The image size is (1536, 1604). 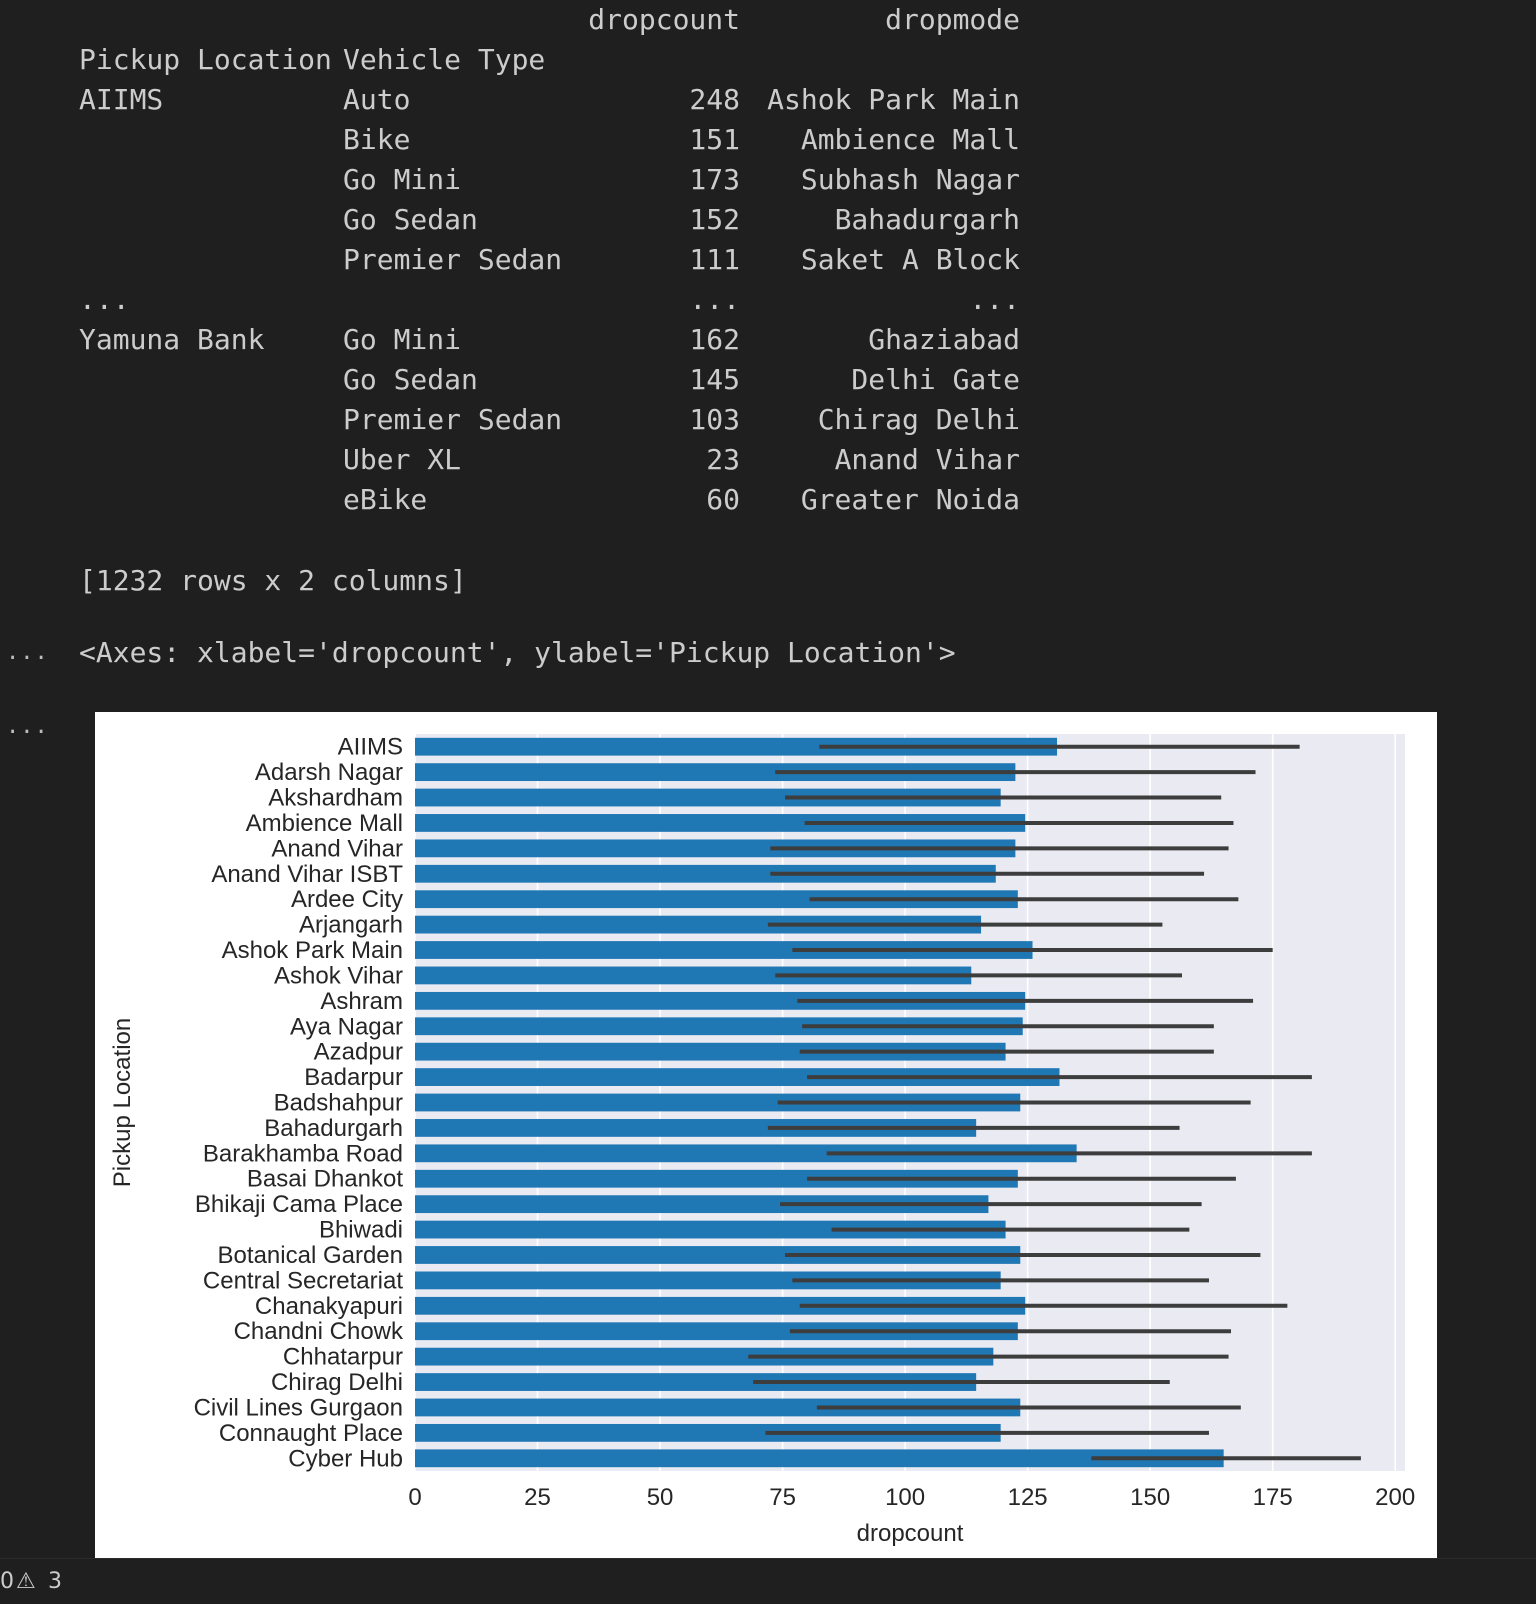 I want to click on y-tick-label: Azadpur, so click(x=358, y=1052).